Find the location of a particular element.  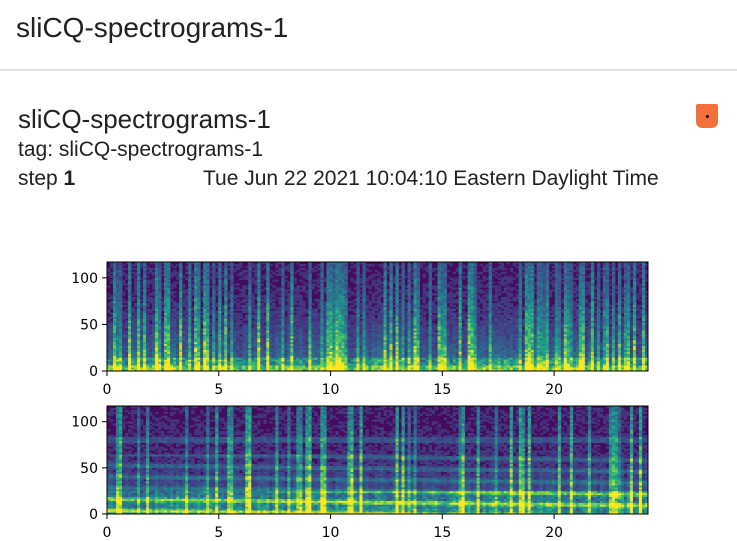

dot-icon is located at coordinates (707, 116).